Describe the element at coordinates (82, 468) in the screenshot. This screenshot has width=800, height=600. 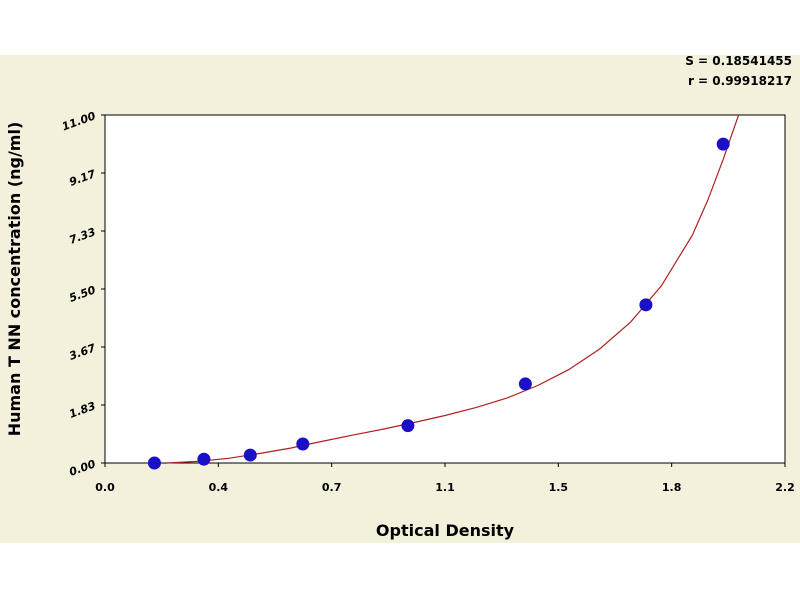
I see `y-tick-label: 0.00` at that location.